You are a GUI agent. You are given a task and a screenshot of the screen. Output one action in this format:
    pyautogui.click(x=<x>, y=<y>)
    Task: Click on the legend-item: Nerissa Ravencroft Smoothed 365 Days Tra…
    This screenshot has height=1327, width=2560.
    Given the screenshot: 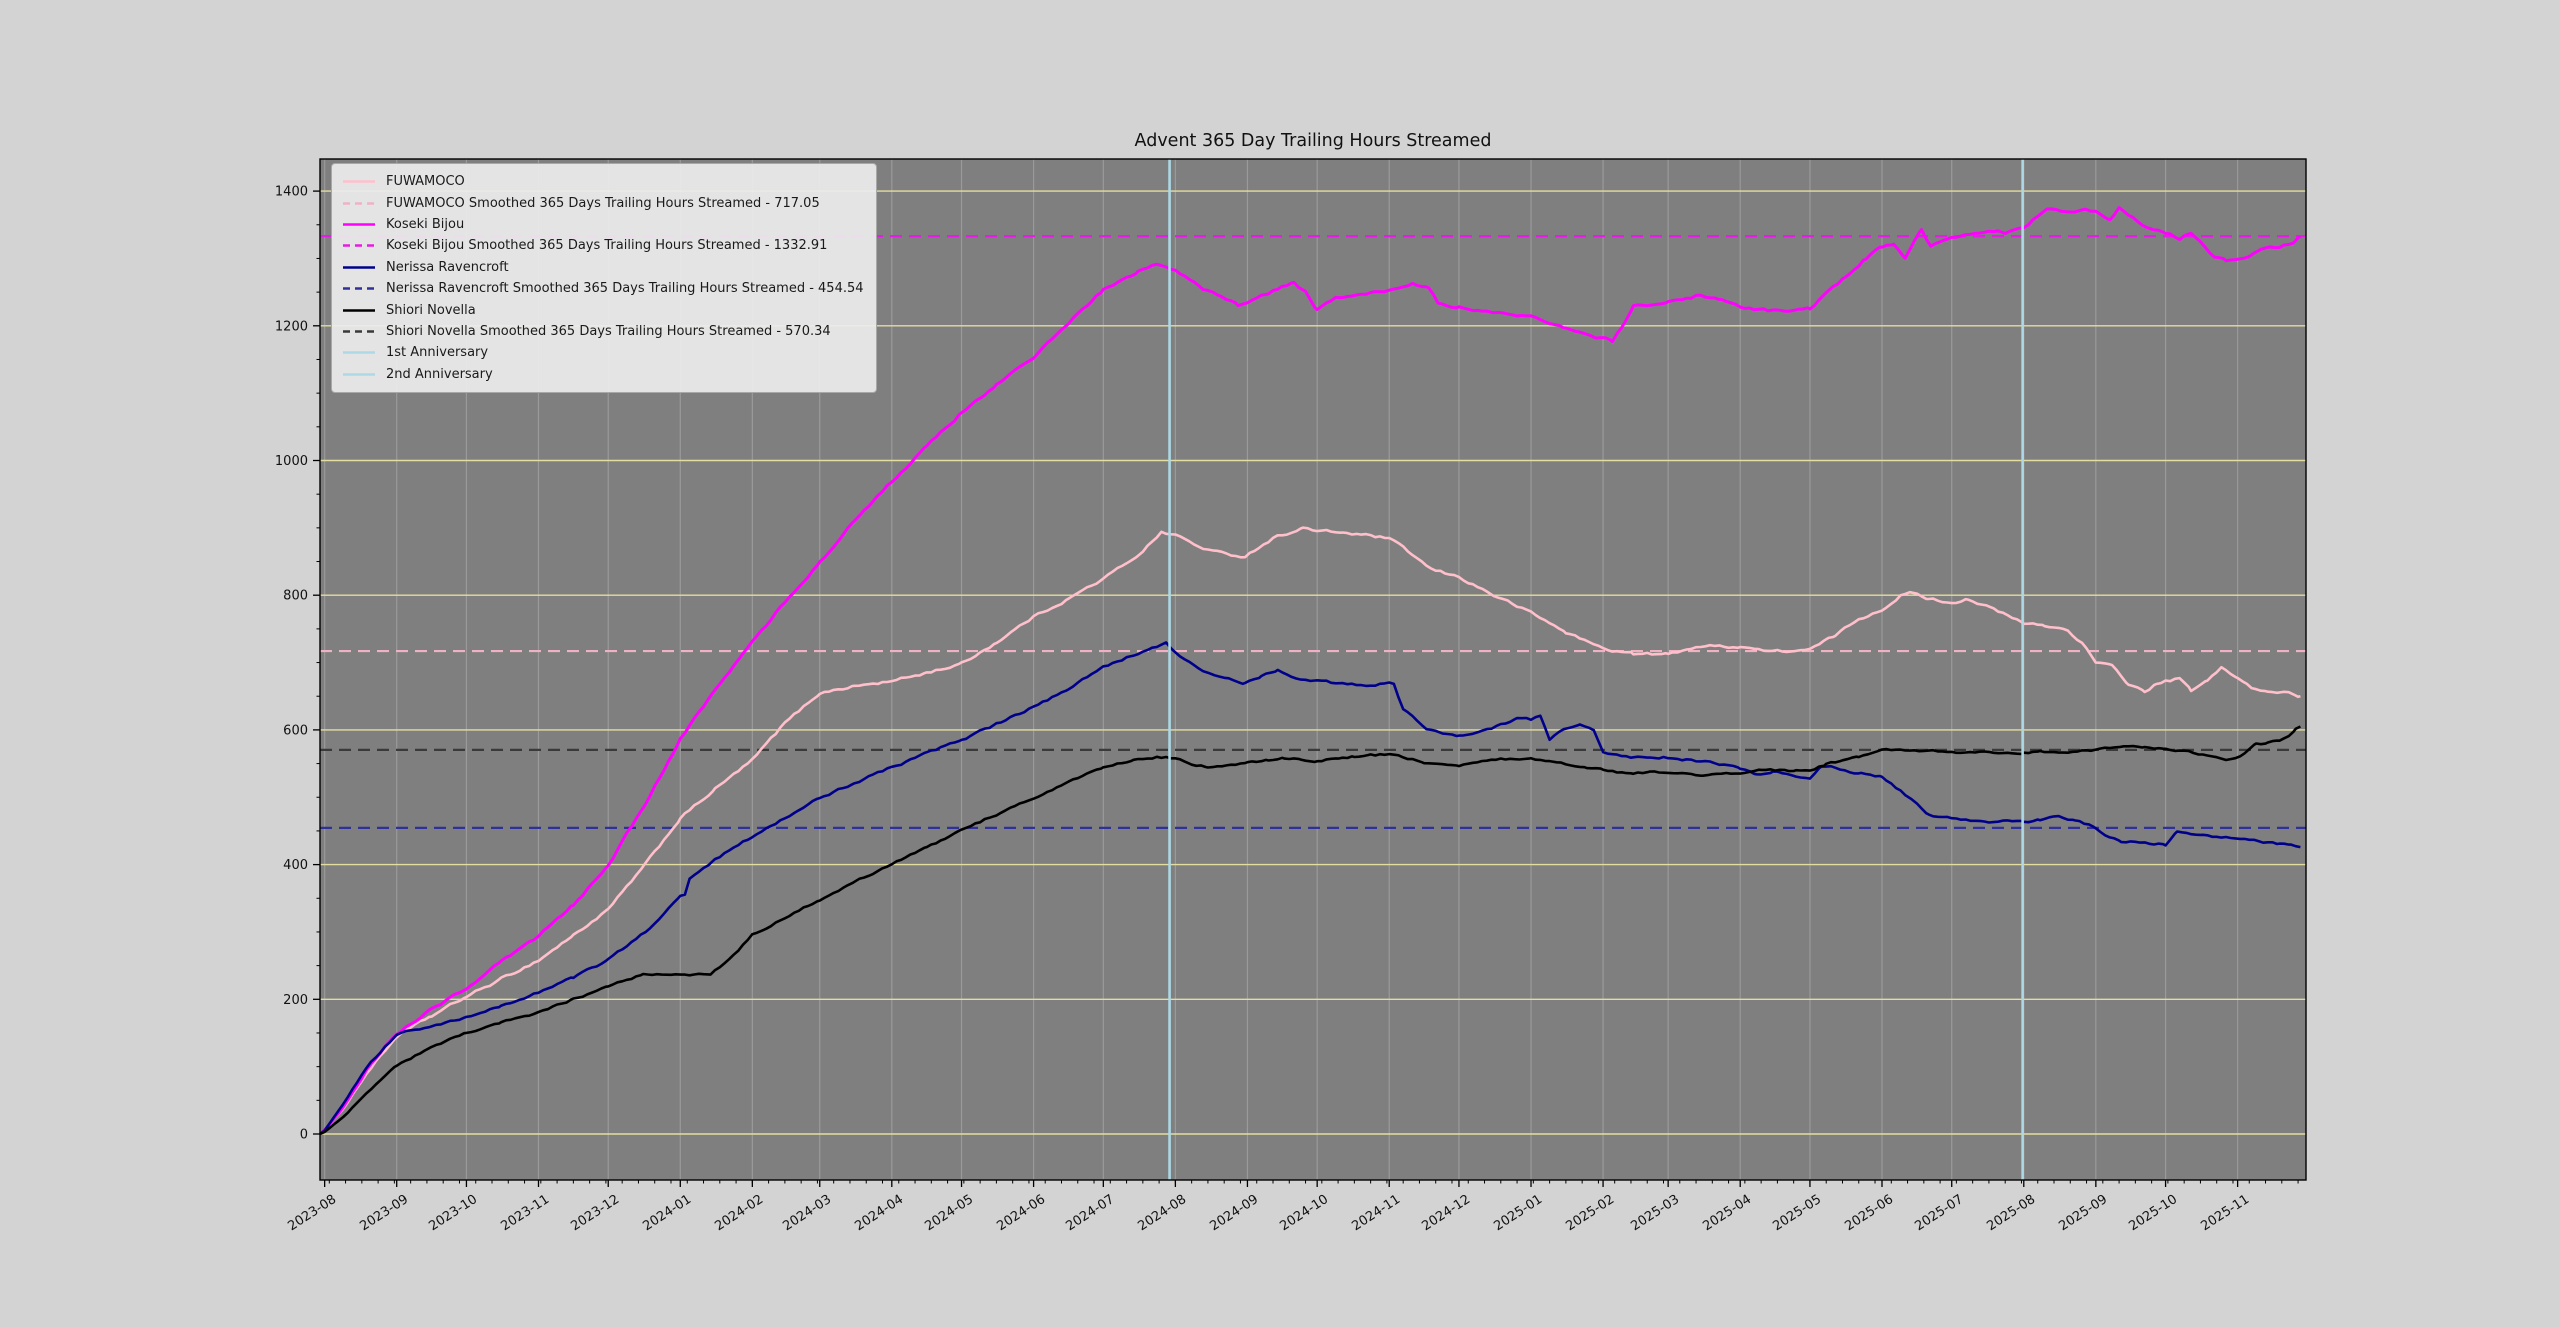 What is the action you would take?
    pyautogui.click(x=603, y=288)
    